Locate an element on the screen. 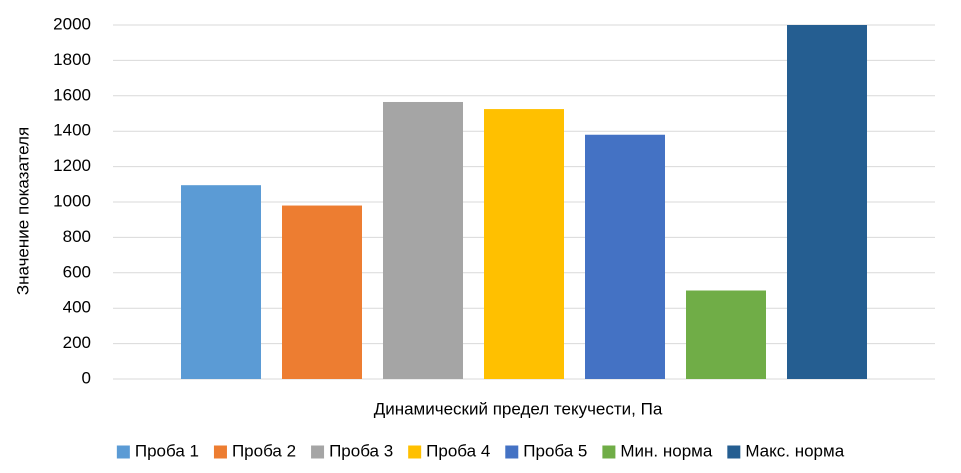 The width and height of the screenshot is (961, 473). legend-item: Макс. норма is located at coordinates (785, 450).